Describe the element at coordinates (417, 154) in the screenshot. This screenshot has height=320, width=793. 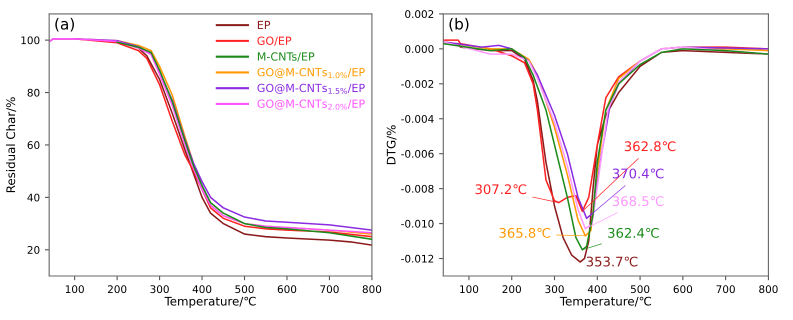
I see `y-tick-label: -0.006` at that location.